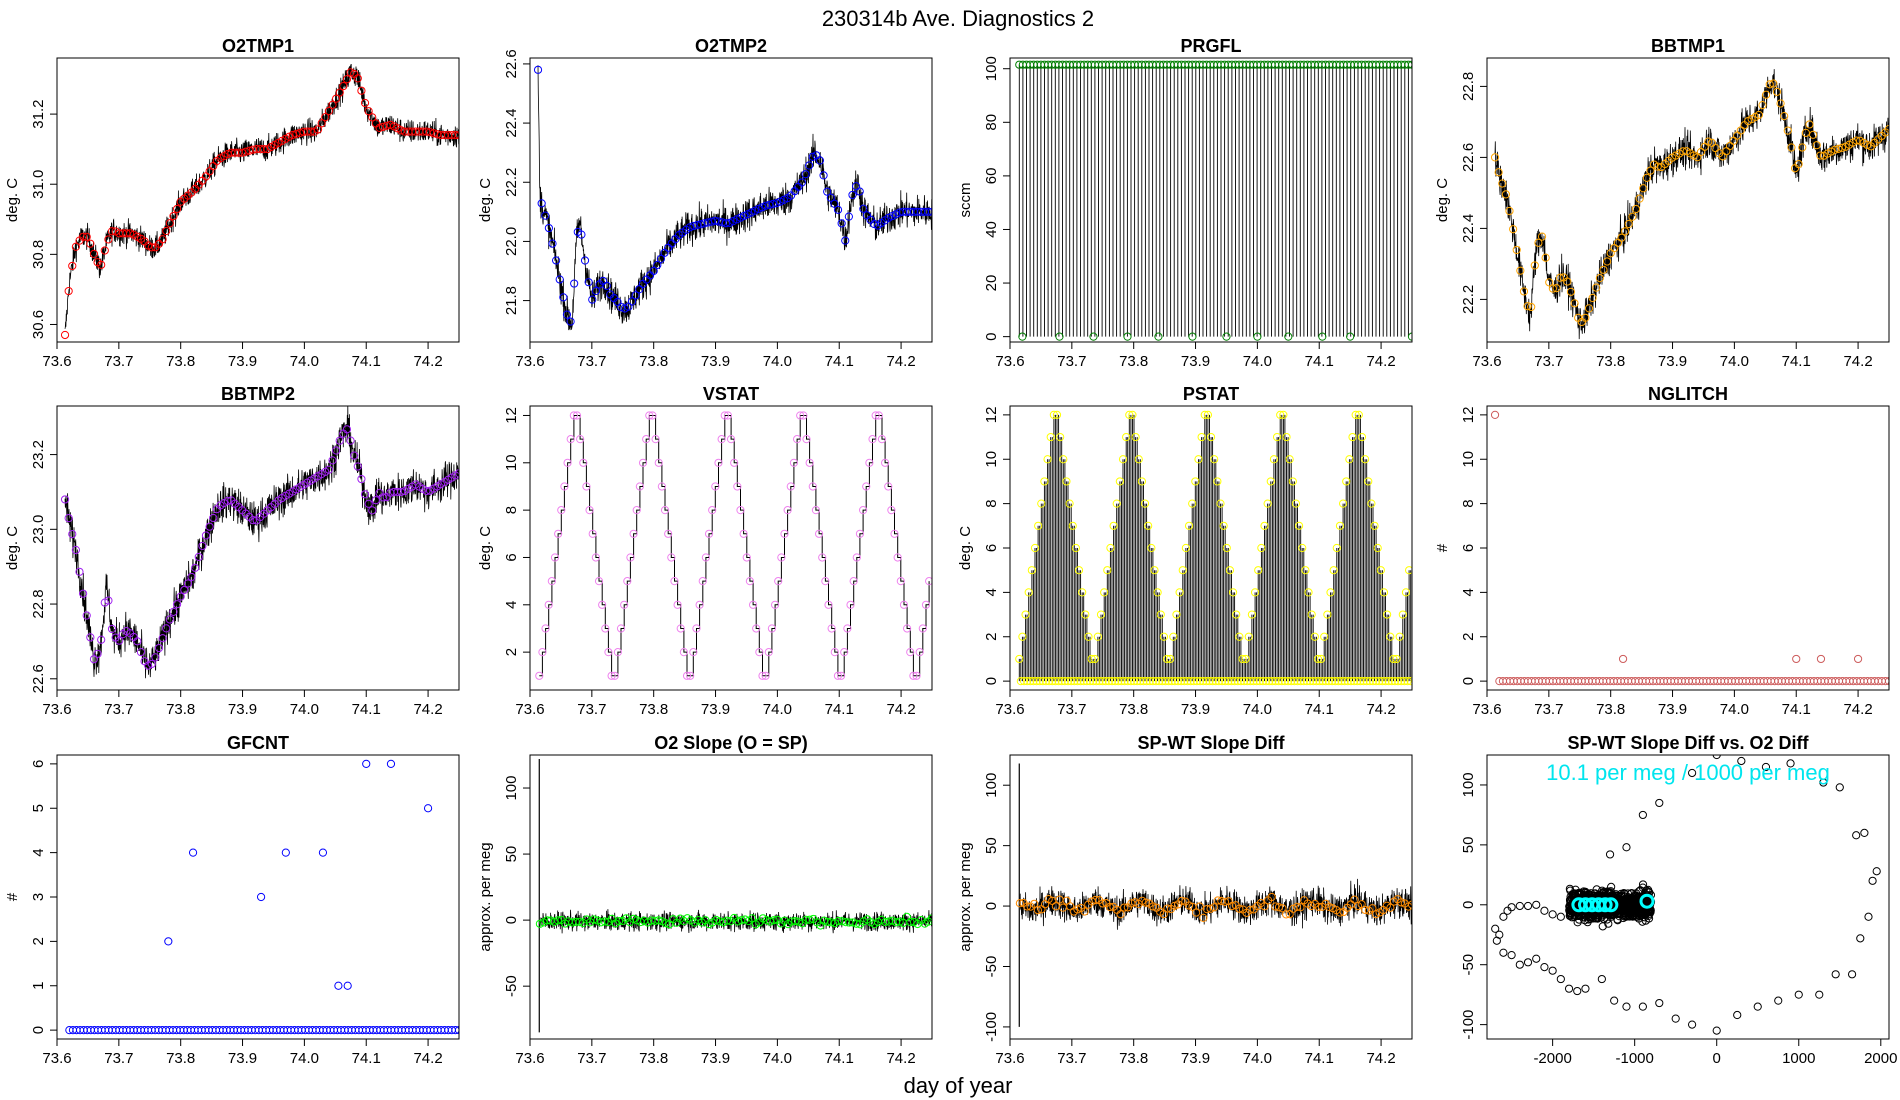  Describe the element at coordinates (991, 967) in the screenshot. I see `y-tick-label: -50` at that location.